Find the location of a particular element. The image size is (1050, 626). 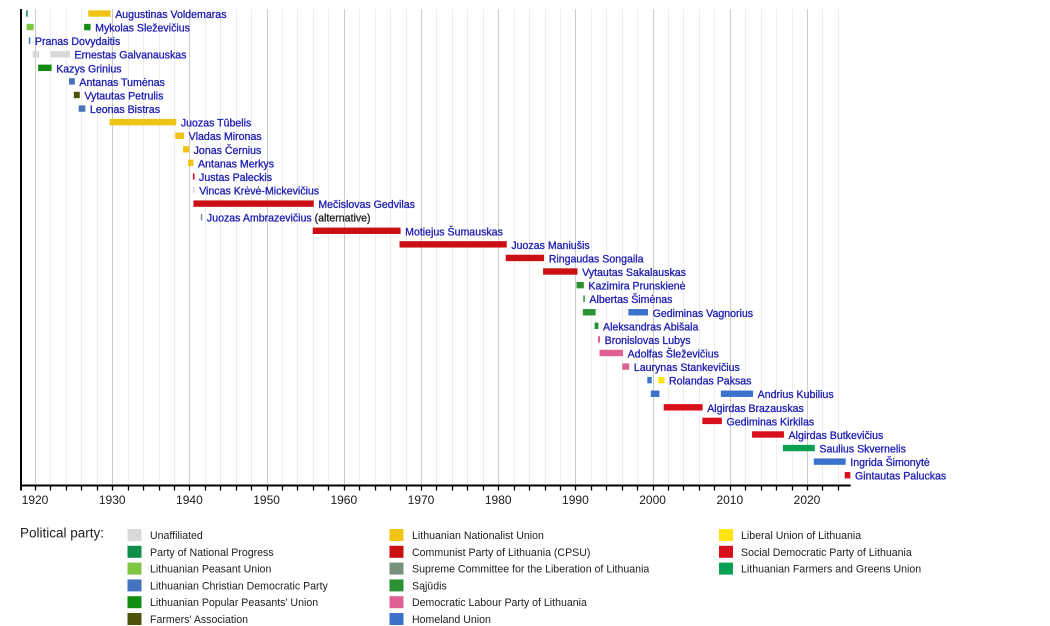

svg-text: 1920 is located at coordinates (35, 500).